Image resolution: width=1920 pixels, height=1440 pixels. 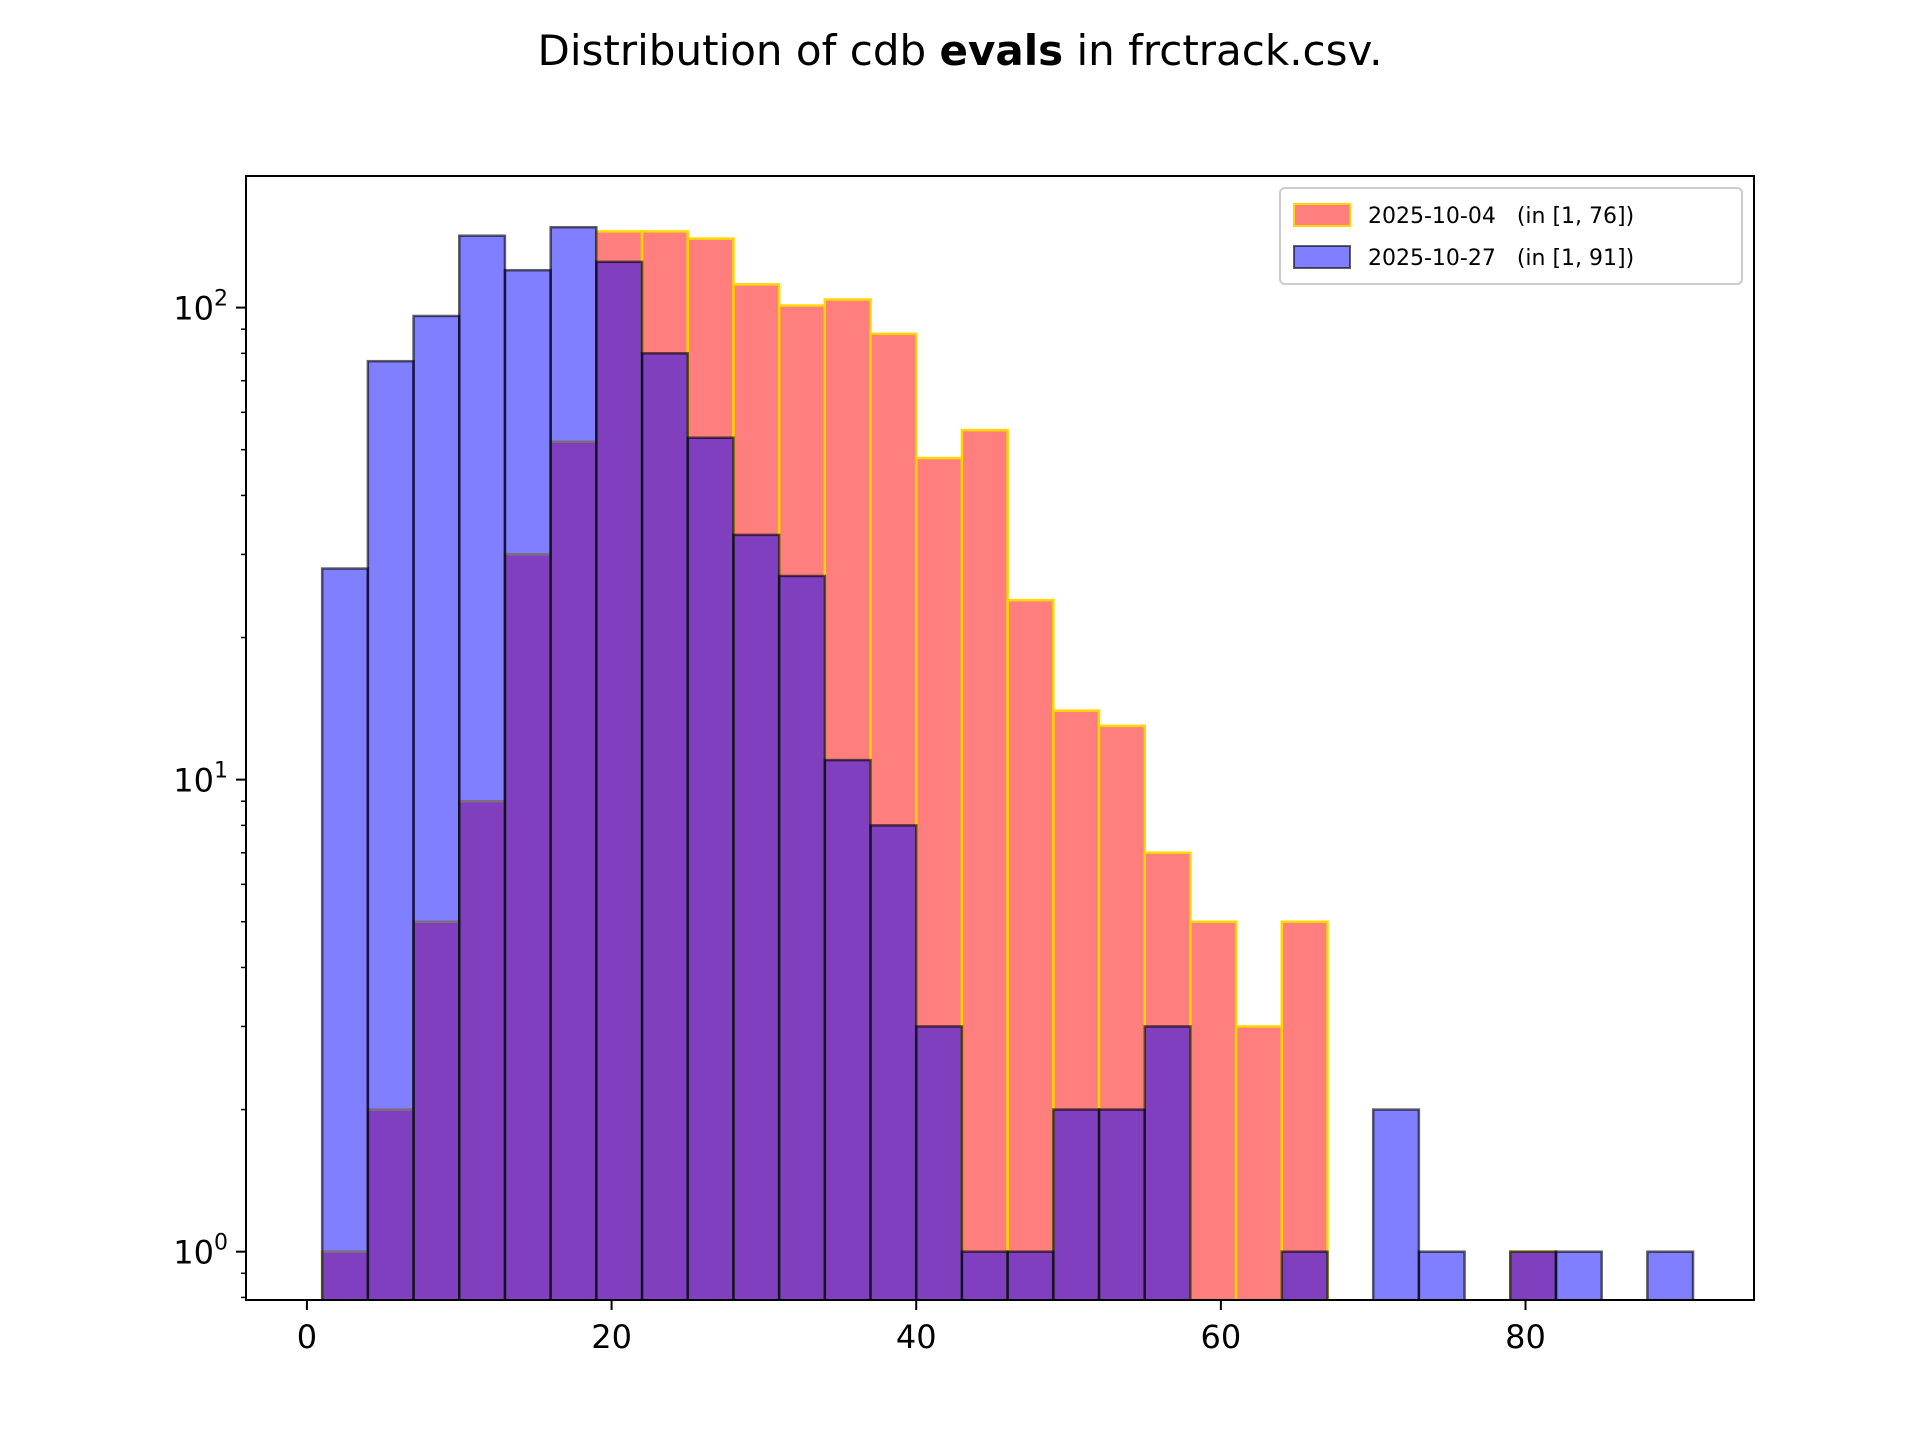 I want to click on bar-series1-bin15, so click(x=1030, y=1275).